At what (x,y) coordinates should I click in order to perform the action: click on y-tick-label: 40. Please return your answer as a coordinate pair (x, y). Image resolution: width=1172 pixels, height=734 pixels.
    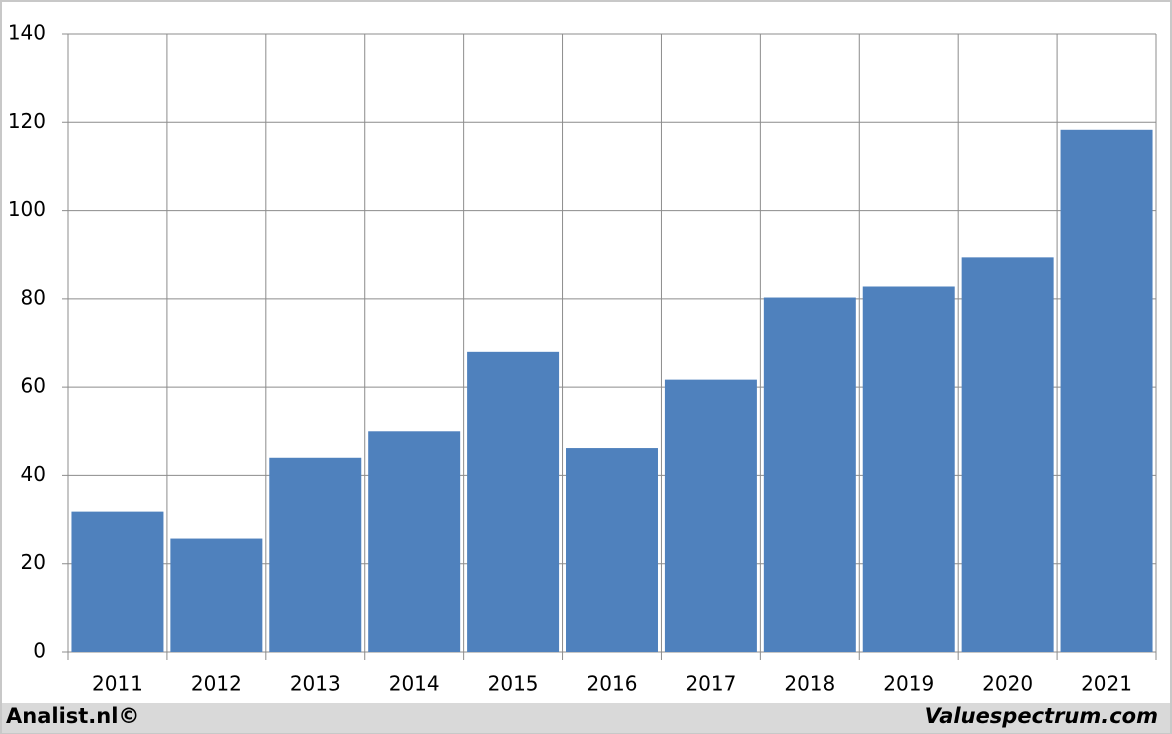
    Looking at the image, I should click on (33, 474).